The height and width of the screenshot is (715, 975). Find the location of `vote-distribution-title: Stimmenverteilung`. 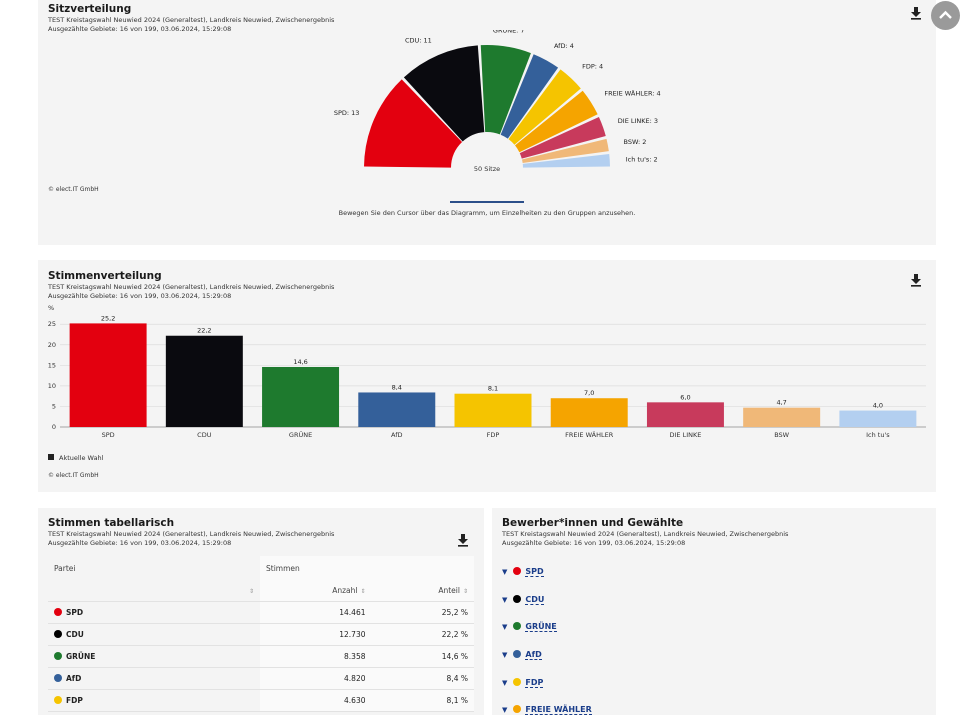

vote-distribution-title: Stimmenverteilung is located at coordinates (105, 276).